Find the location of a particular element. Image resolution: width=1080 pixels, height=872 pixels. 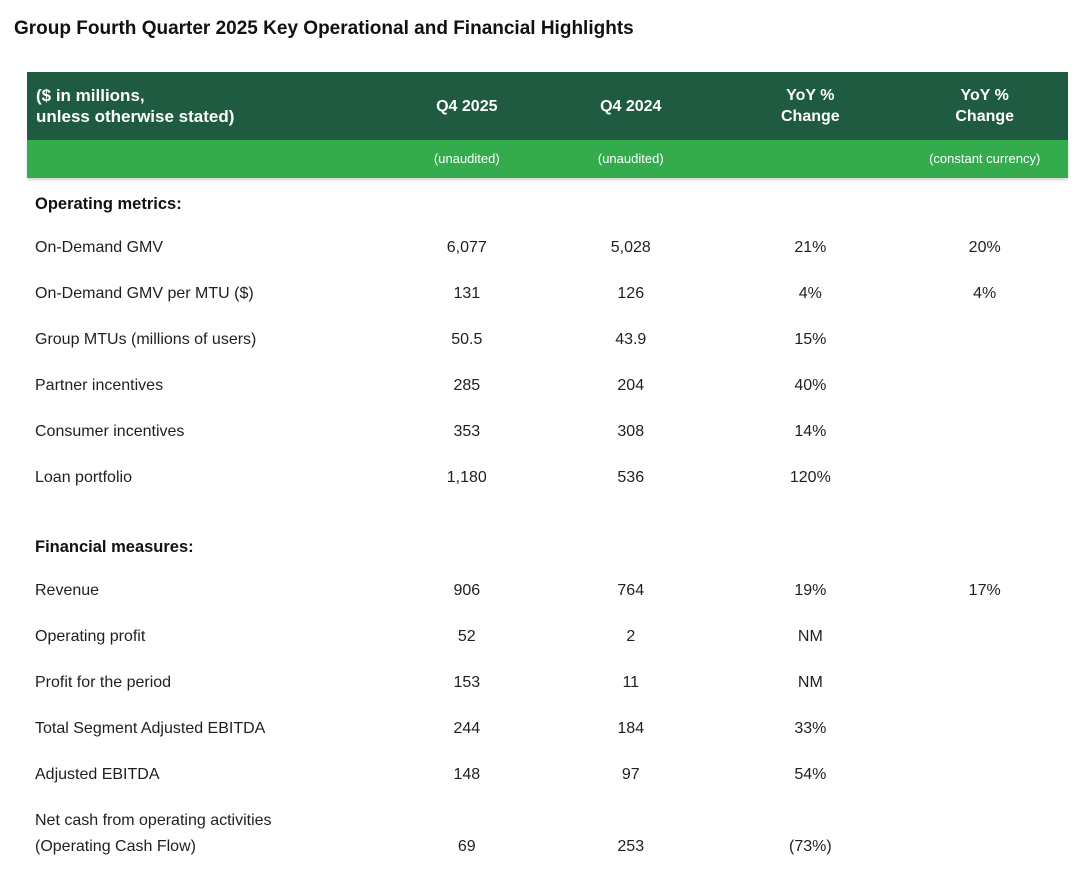

row-label: Adjusted EBITDA is located at coordinates (97, 774).